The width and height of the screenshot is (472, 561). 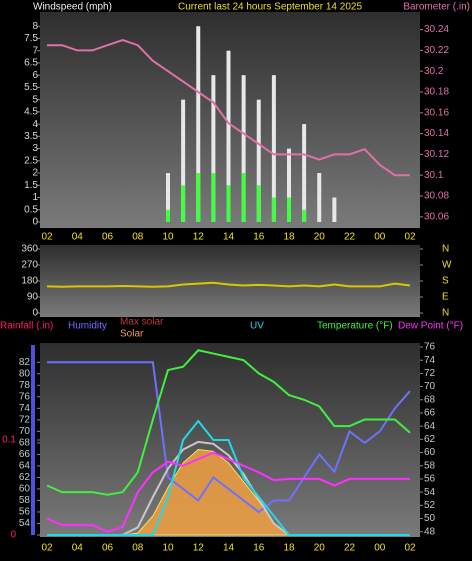 I want to click on tick-label: 30.08, so click(x=436, y=196).